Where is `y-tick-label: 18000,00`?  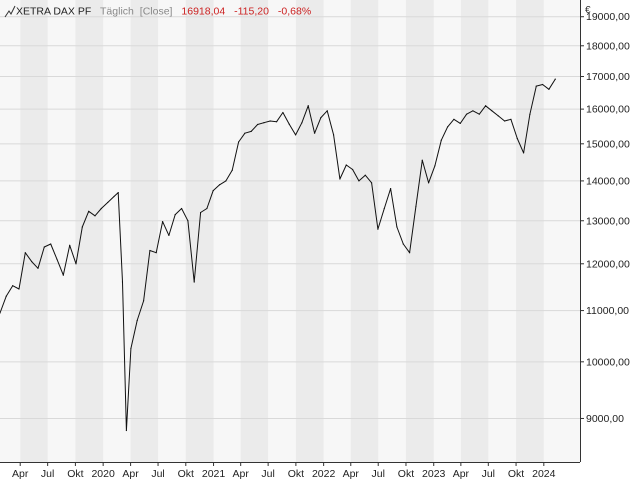
y-tick-label: 18000,00 is located at coordinates (608, 46).